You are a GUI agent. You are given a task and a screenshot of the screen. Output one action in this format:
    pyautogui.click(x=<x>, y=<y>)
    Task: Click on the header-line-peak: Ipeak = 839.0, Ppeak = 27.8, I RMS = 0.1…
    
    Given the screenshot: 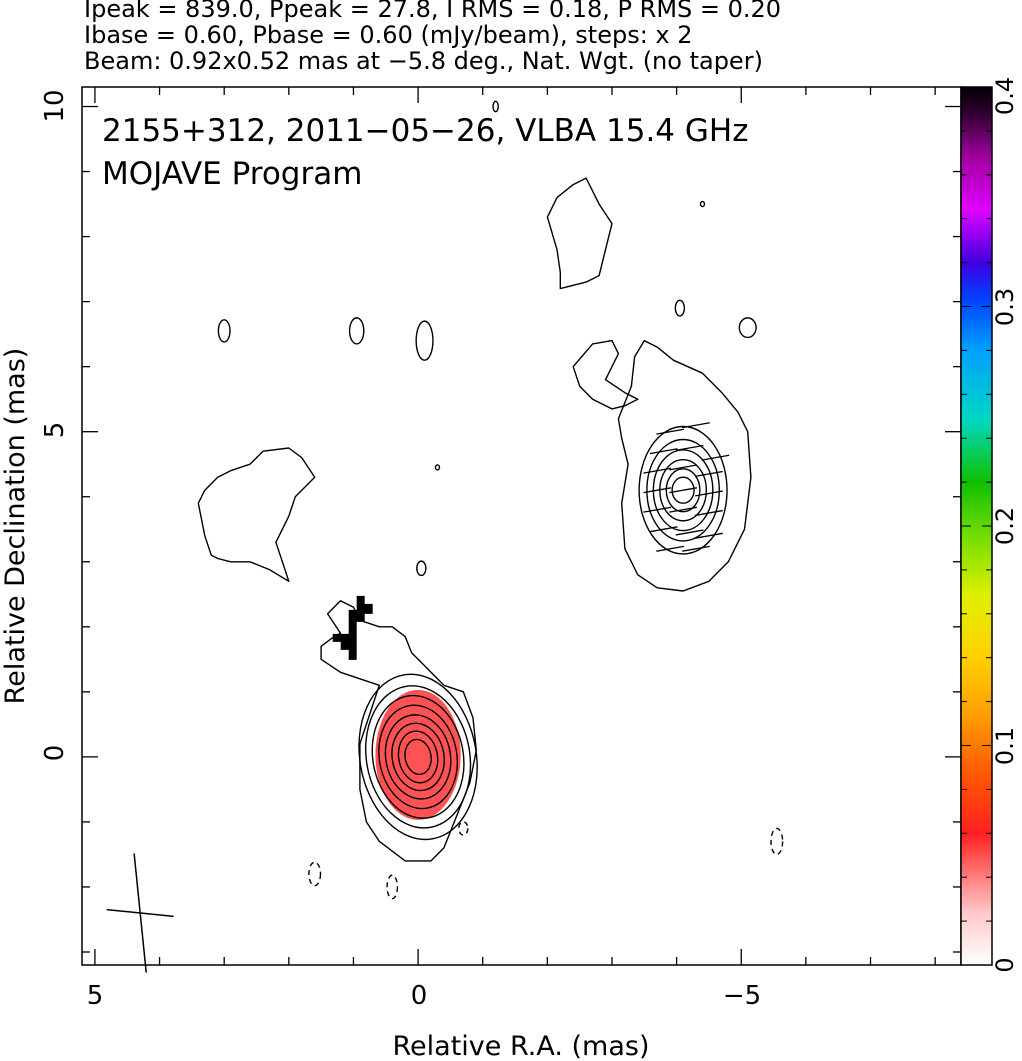 What is the action you would take?
    pyautogui.click(x=433, y=11)
    